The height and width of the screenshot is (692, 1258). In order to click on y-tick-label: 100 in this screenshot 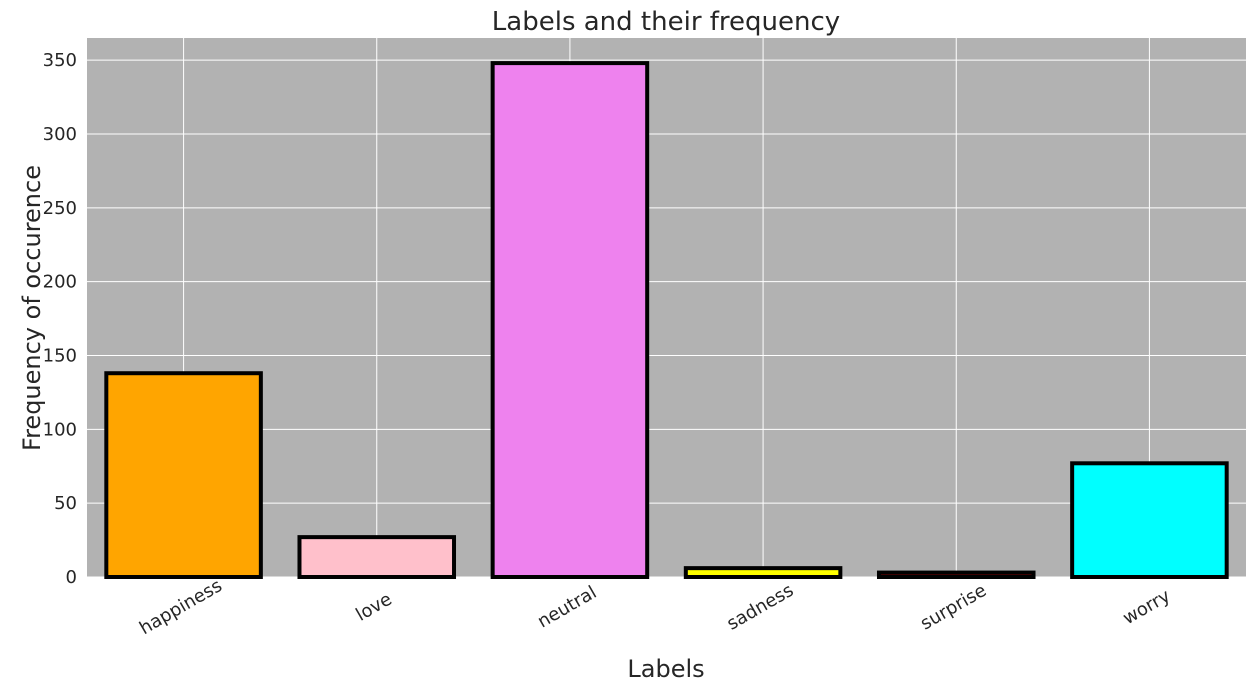, I will do `click(60, 429)`.